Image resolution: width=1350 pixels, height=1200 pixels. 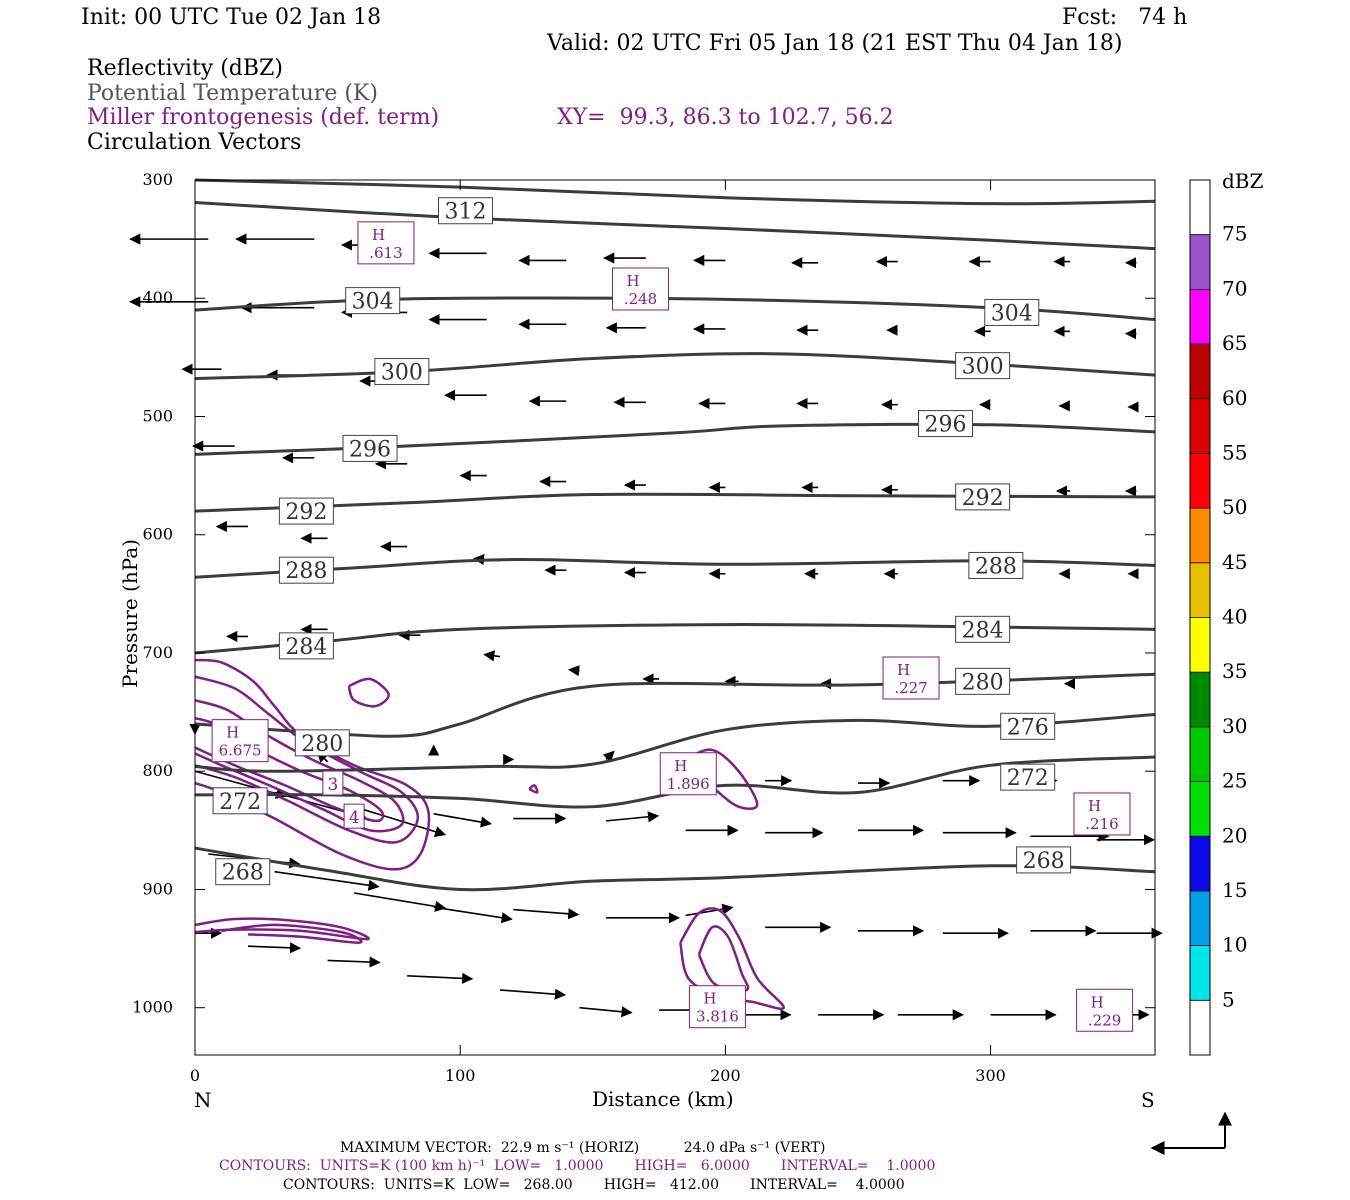 I want to click on y-tick-label: 900, so click(x=157, y=888).